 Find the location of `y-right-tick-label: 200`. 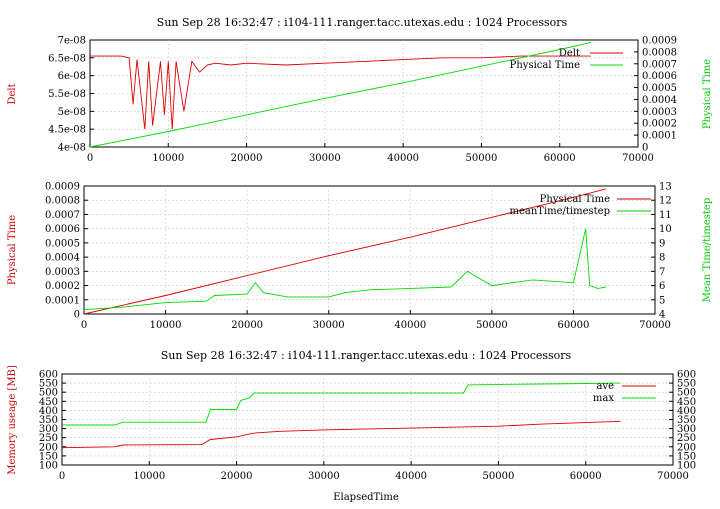

y-right-tick-label: 200 is located at coordinates (686, 447).